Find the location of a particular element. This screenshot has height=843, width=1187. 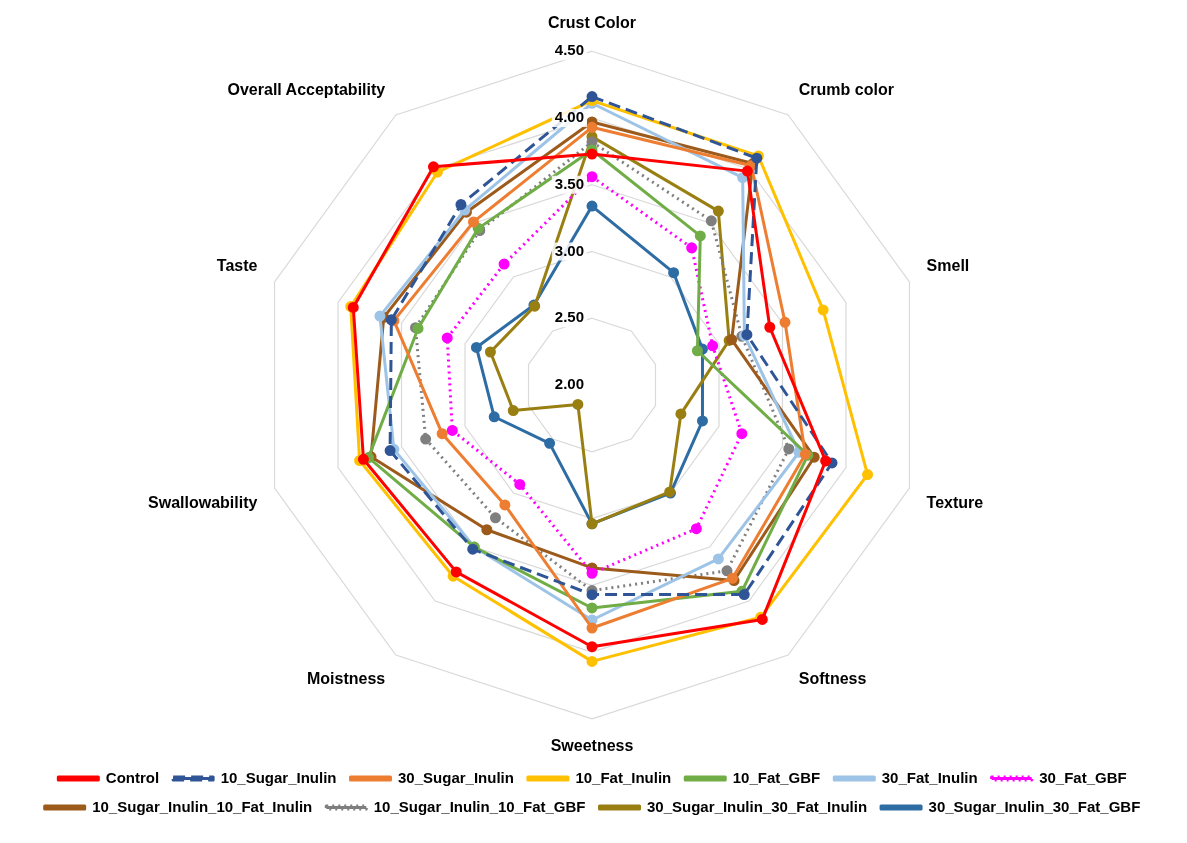

y-tick-label: 3.50 is located at coordinates (569, 183).